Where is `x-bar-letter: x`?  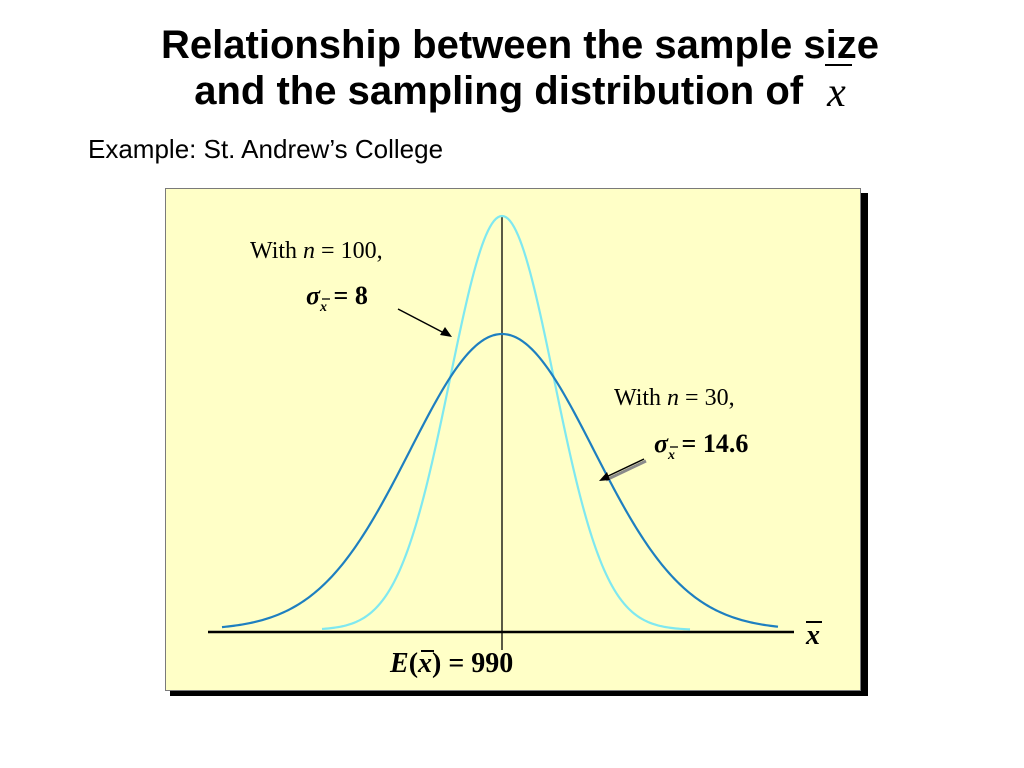
x-bar-letter: x is located at coordinates (836, 93).